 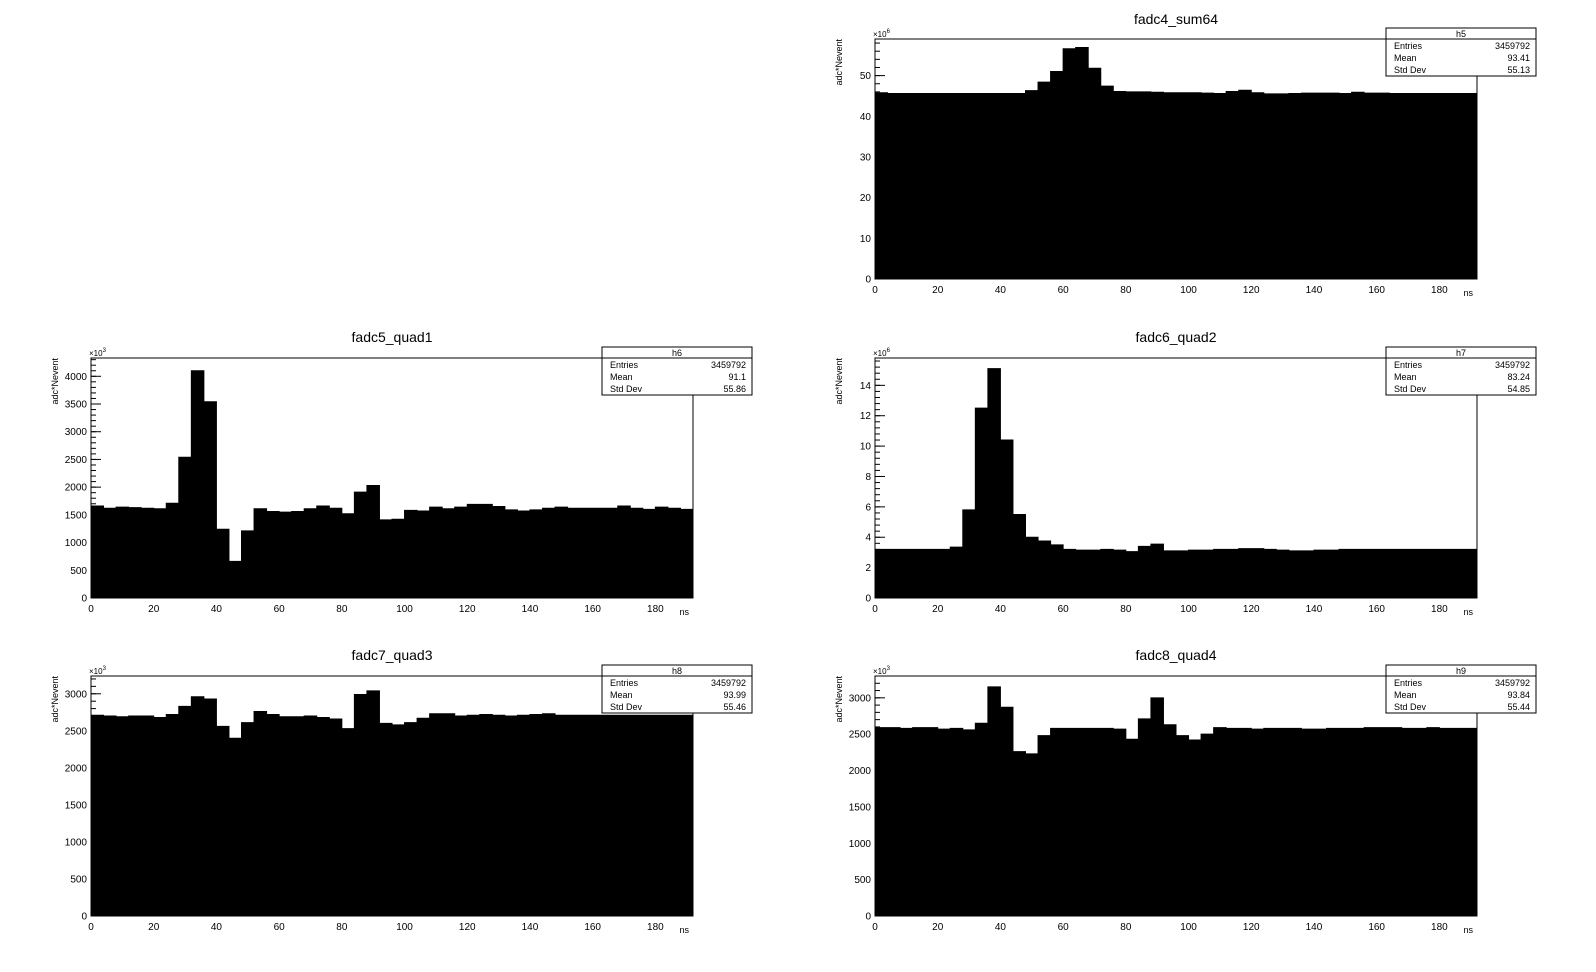 I want to click on y-tick-label: 10, so click(x=866, y=239).